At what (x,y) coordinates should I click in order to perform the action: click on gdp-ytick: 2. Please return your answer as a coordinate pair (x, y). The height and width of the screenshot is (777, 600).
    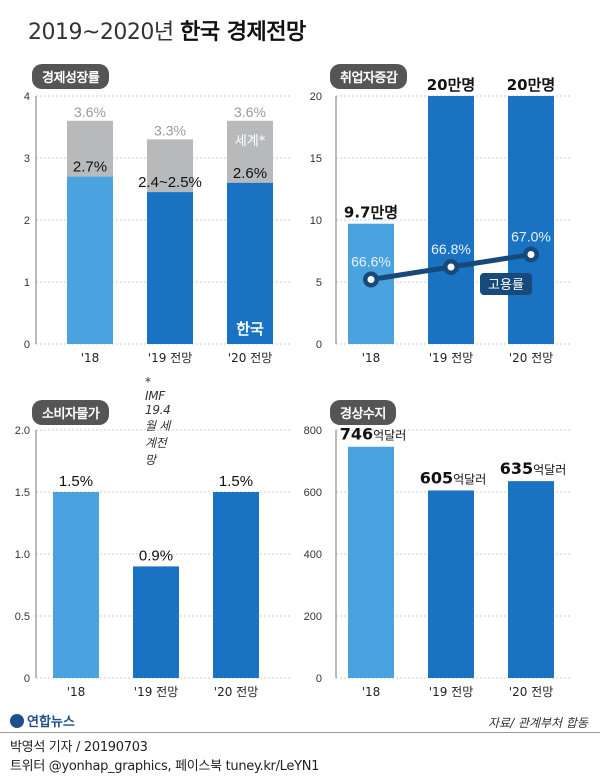
    Looking at the image, I should click on (27, 221).